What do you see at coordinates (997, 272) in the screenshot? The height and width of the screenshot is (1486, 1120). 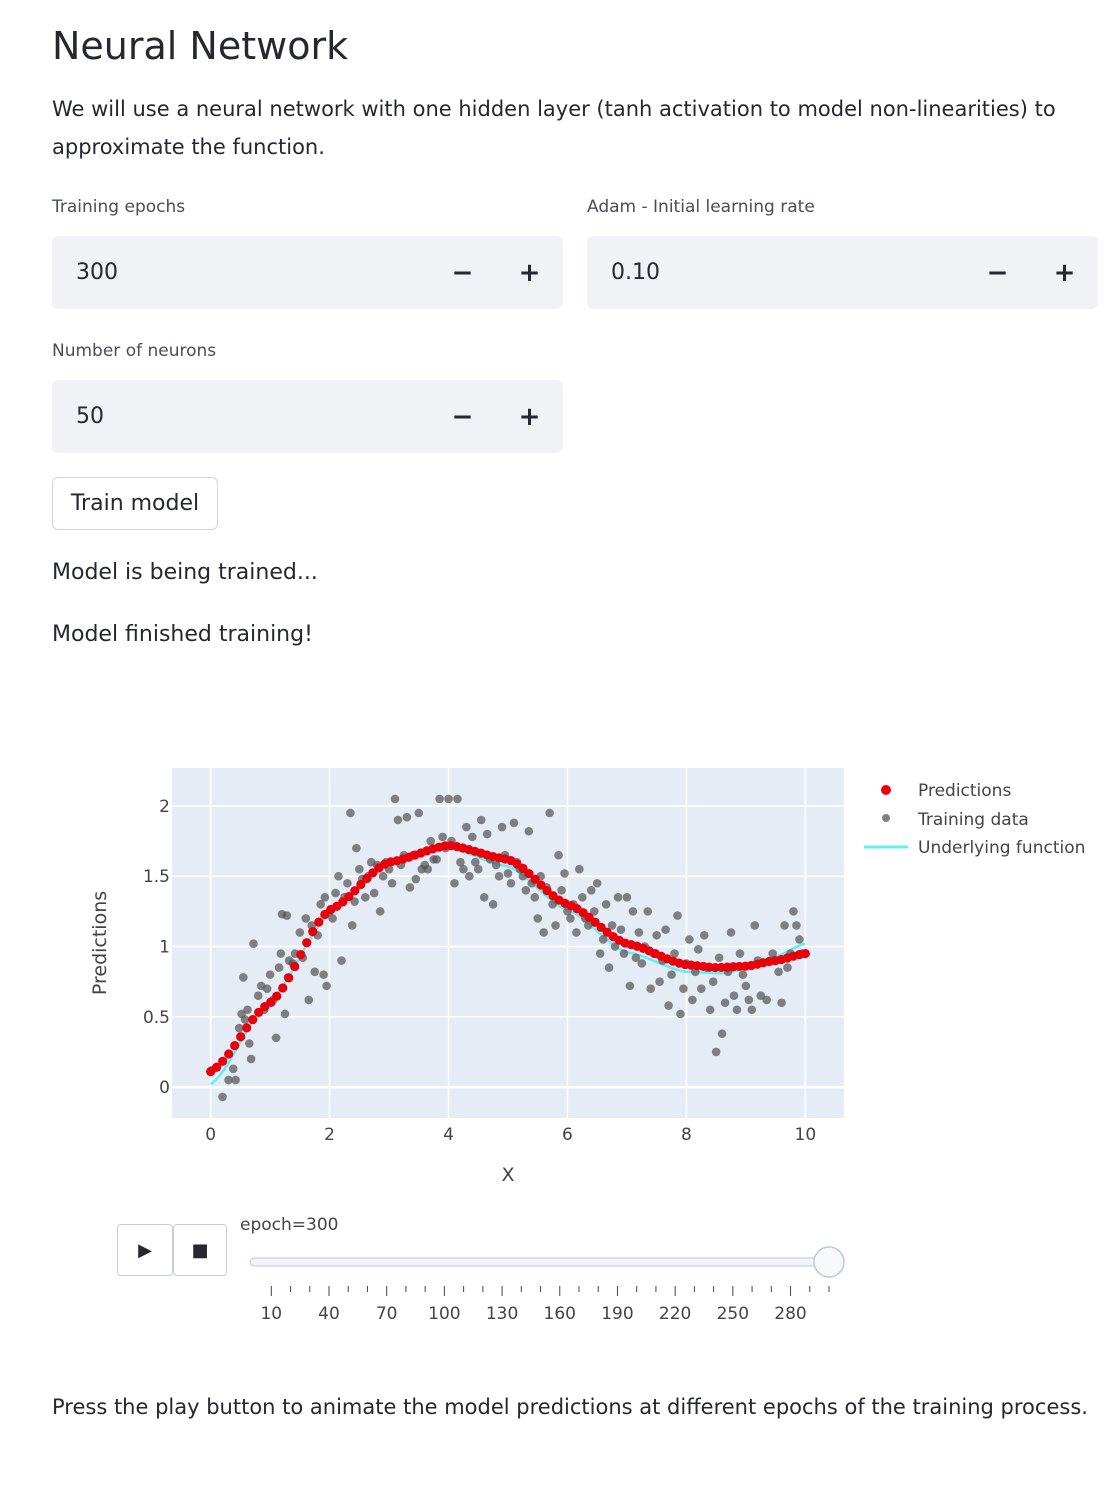 I see `learning-rate-decrement-button: −` at bounding box center [997, 272].